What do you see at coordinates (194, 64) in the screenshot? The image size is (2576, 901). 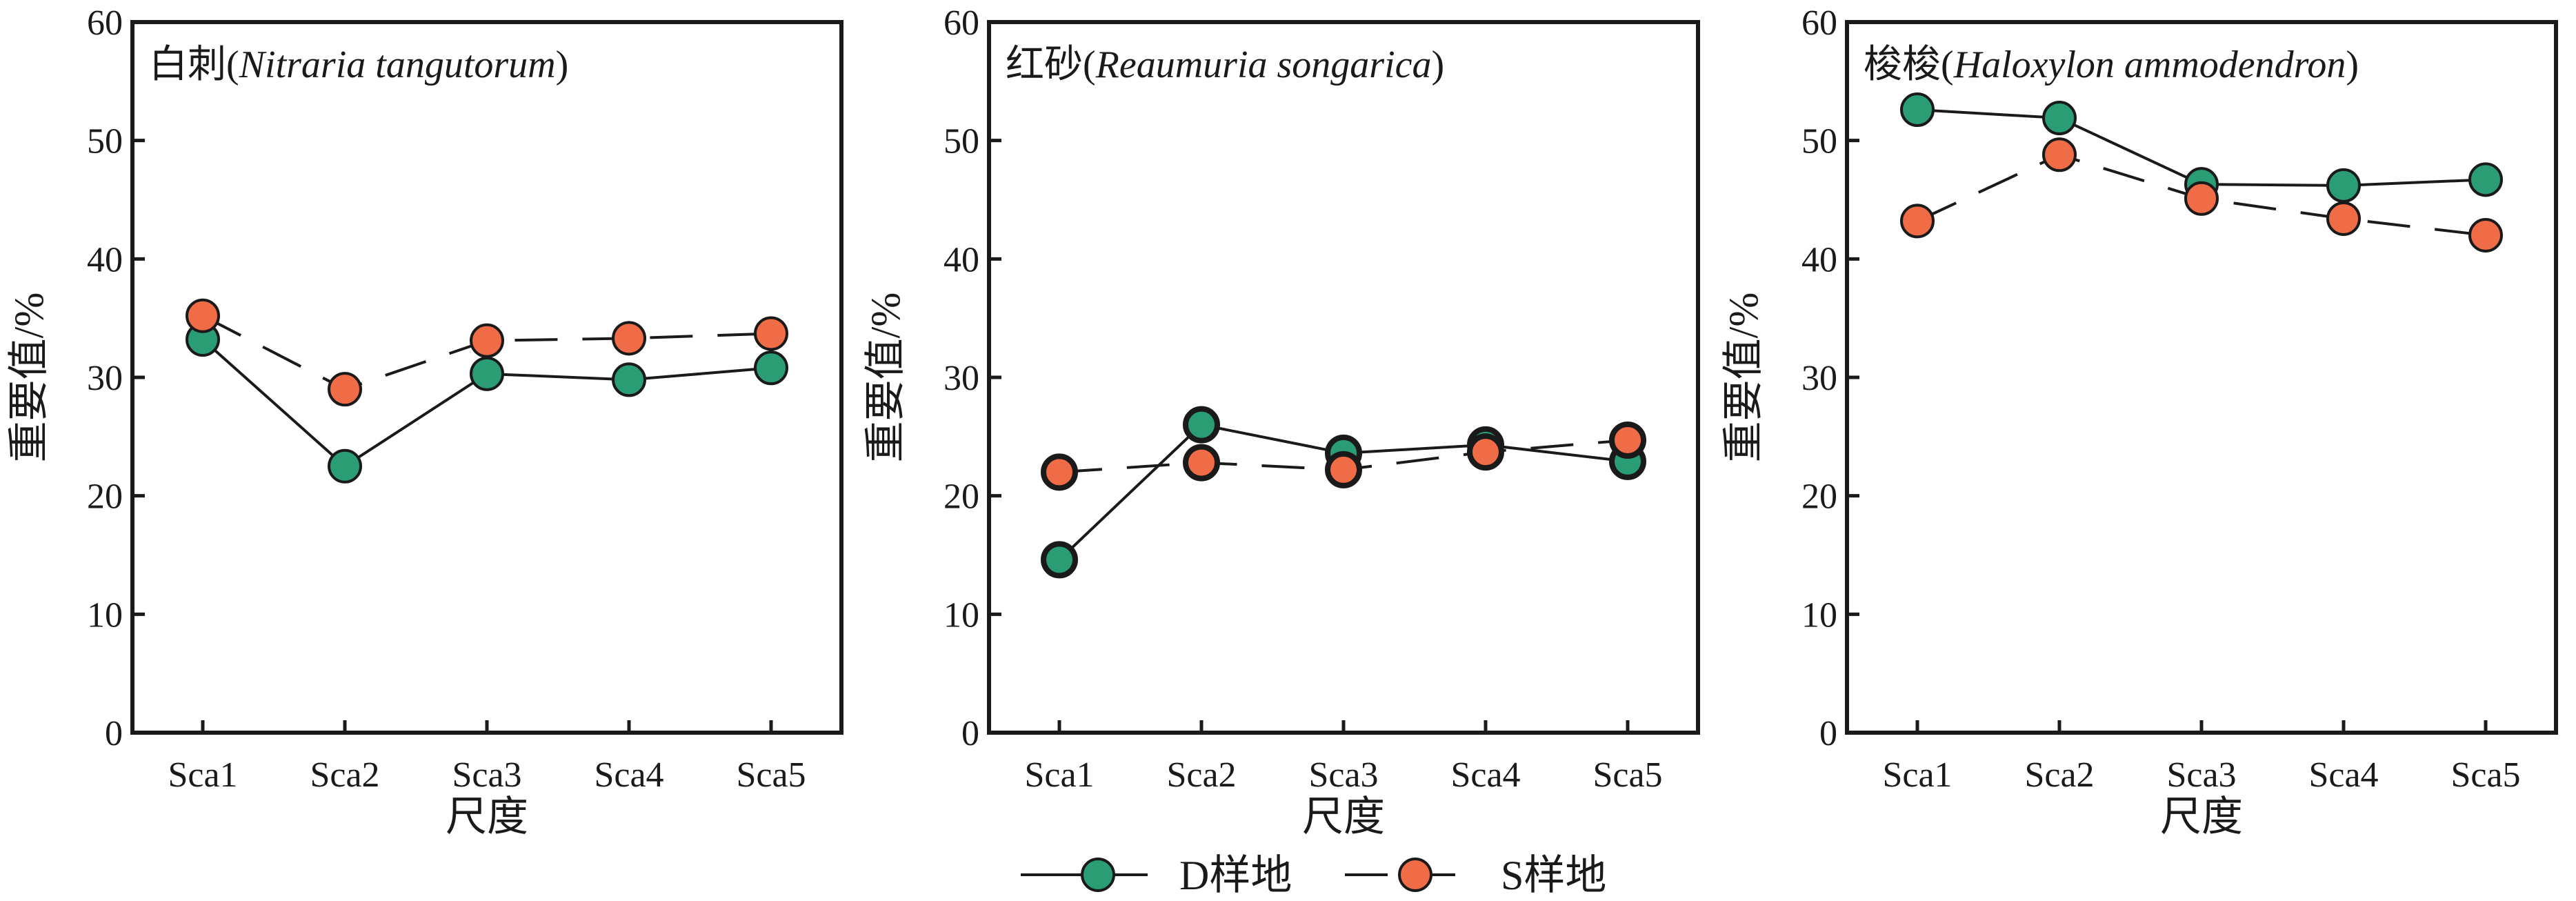 I see `panel-title-cn: 白刺(` at bounding box center [194, 64].